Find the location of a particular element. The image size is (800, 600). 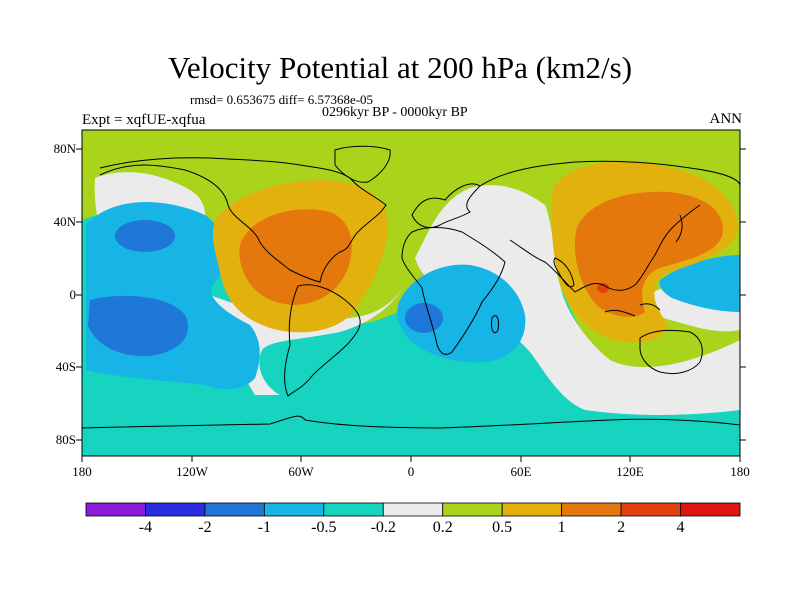

colorbar-label: -0.2 is located at coordinates (383, 527).